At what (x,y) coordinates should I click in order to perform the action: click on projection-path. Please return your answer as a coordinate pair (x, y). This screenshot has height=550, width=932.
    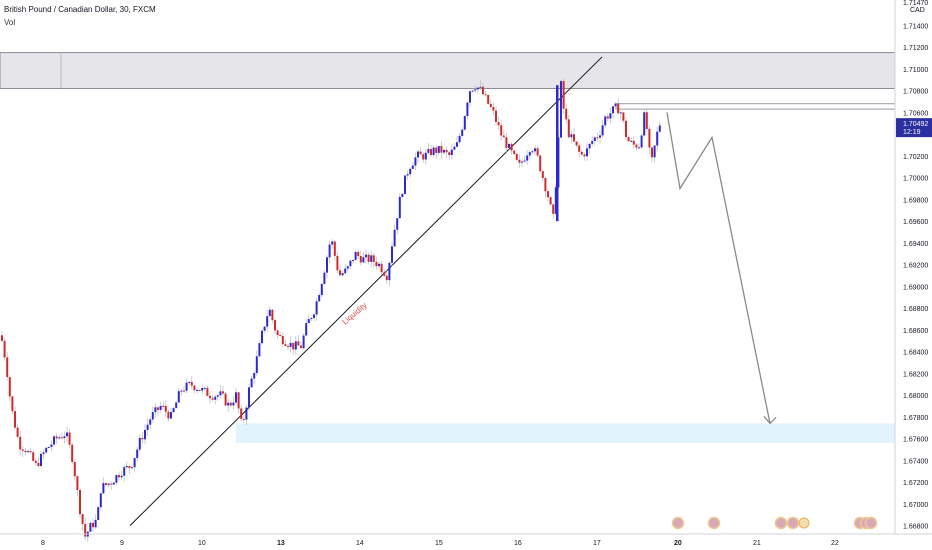
    Looking at the image, I should click on (718, 268).